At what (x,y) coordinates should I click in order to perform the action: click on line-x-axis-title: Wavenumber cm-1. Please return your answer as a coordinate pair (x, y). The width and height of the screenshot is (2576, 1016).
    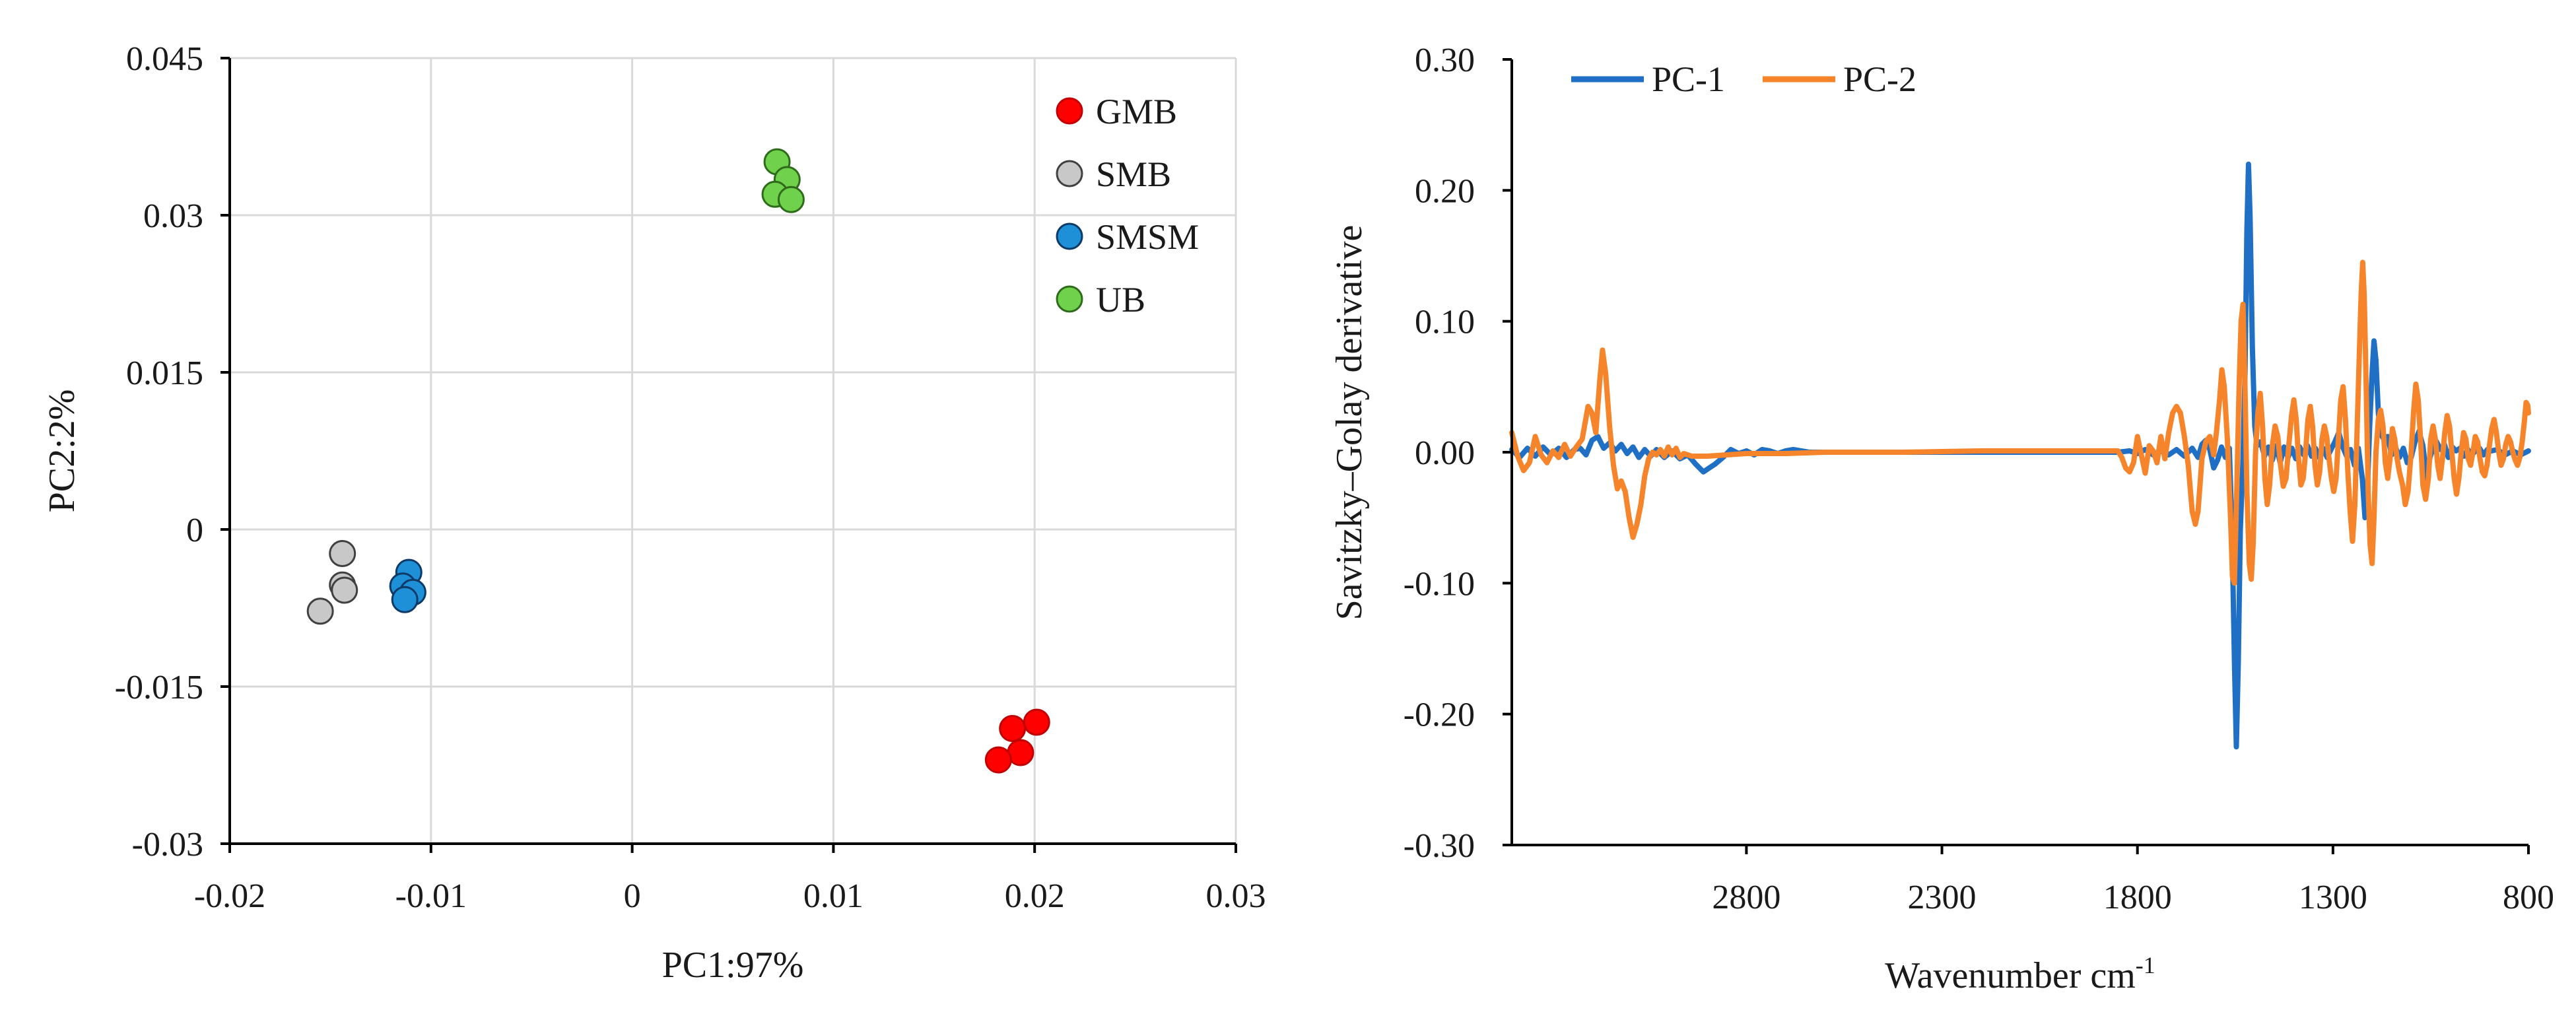
    Looking at the image, I should click on (2020, 974).